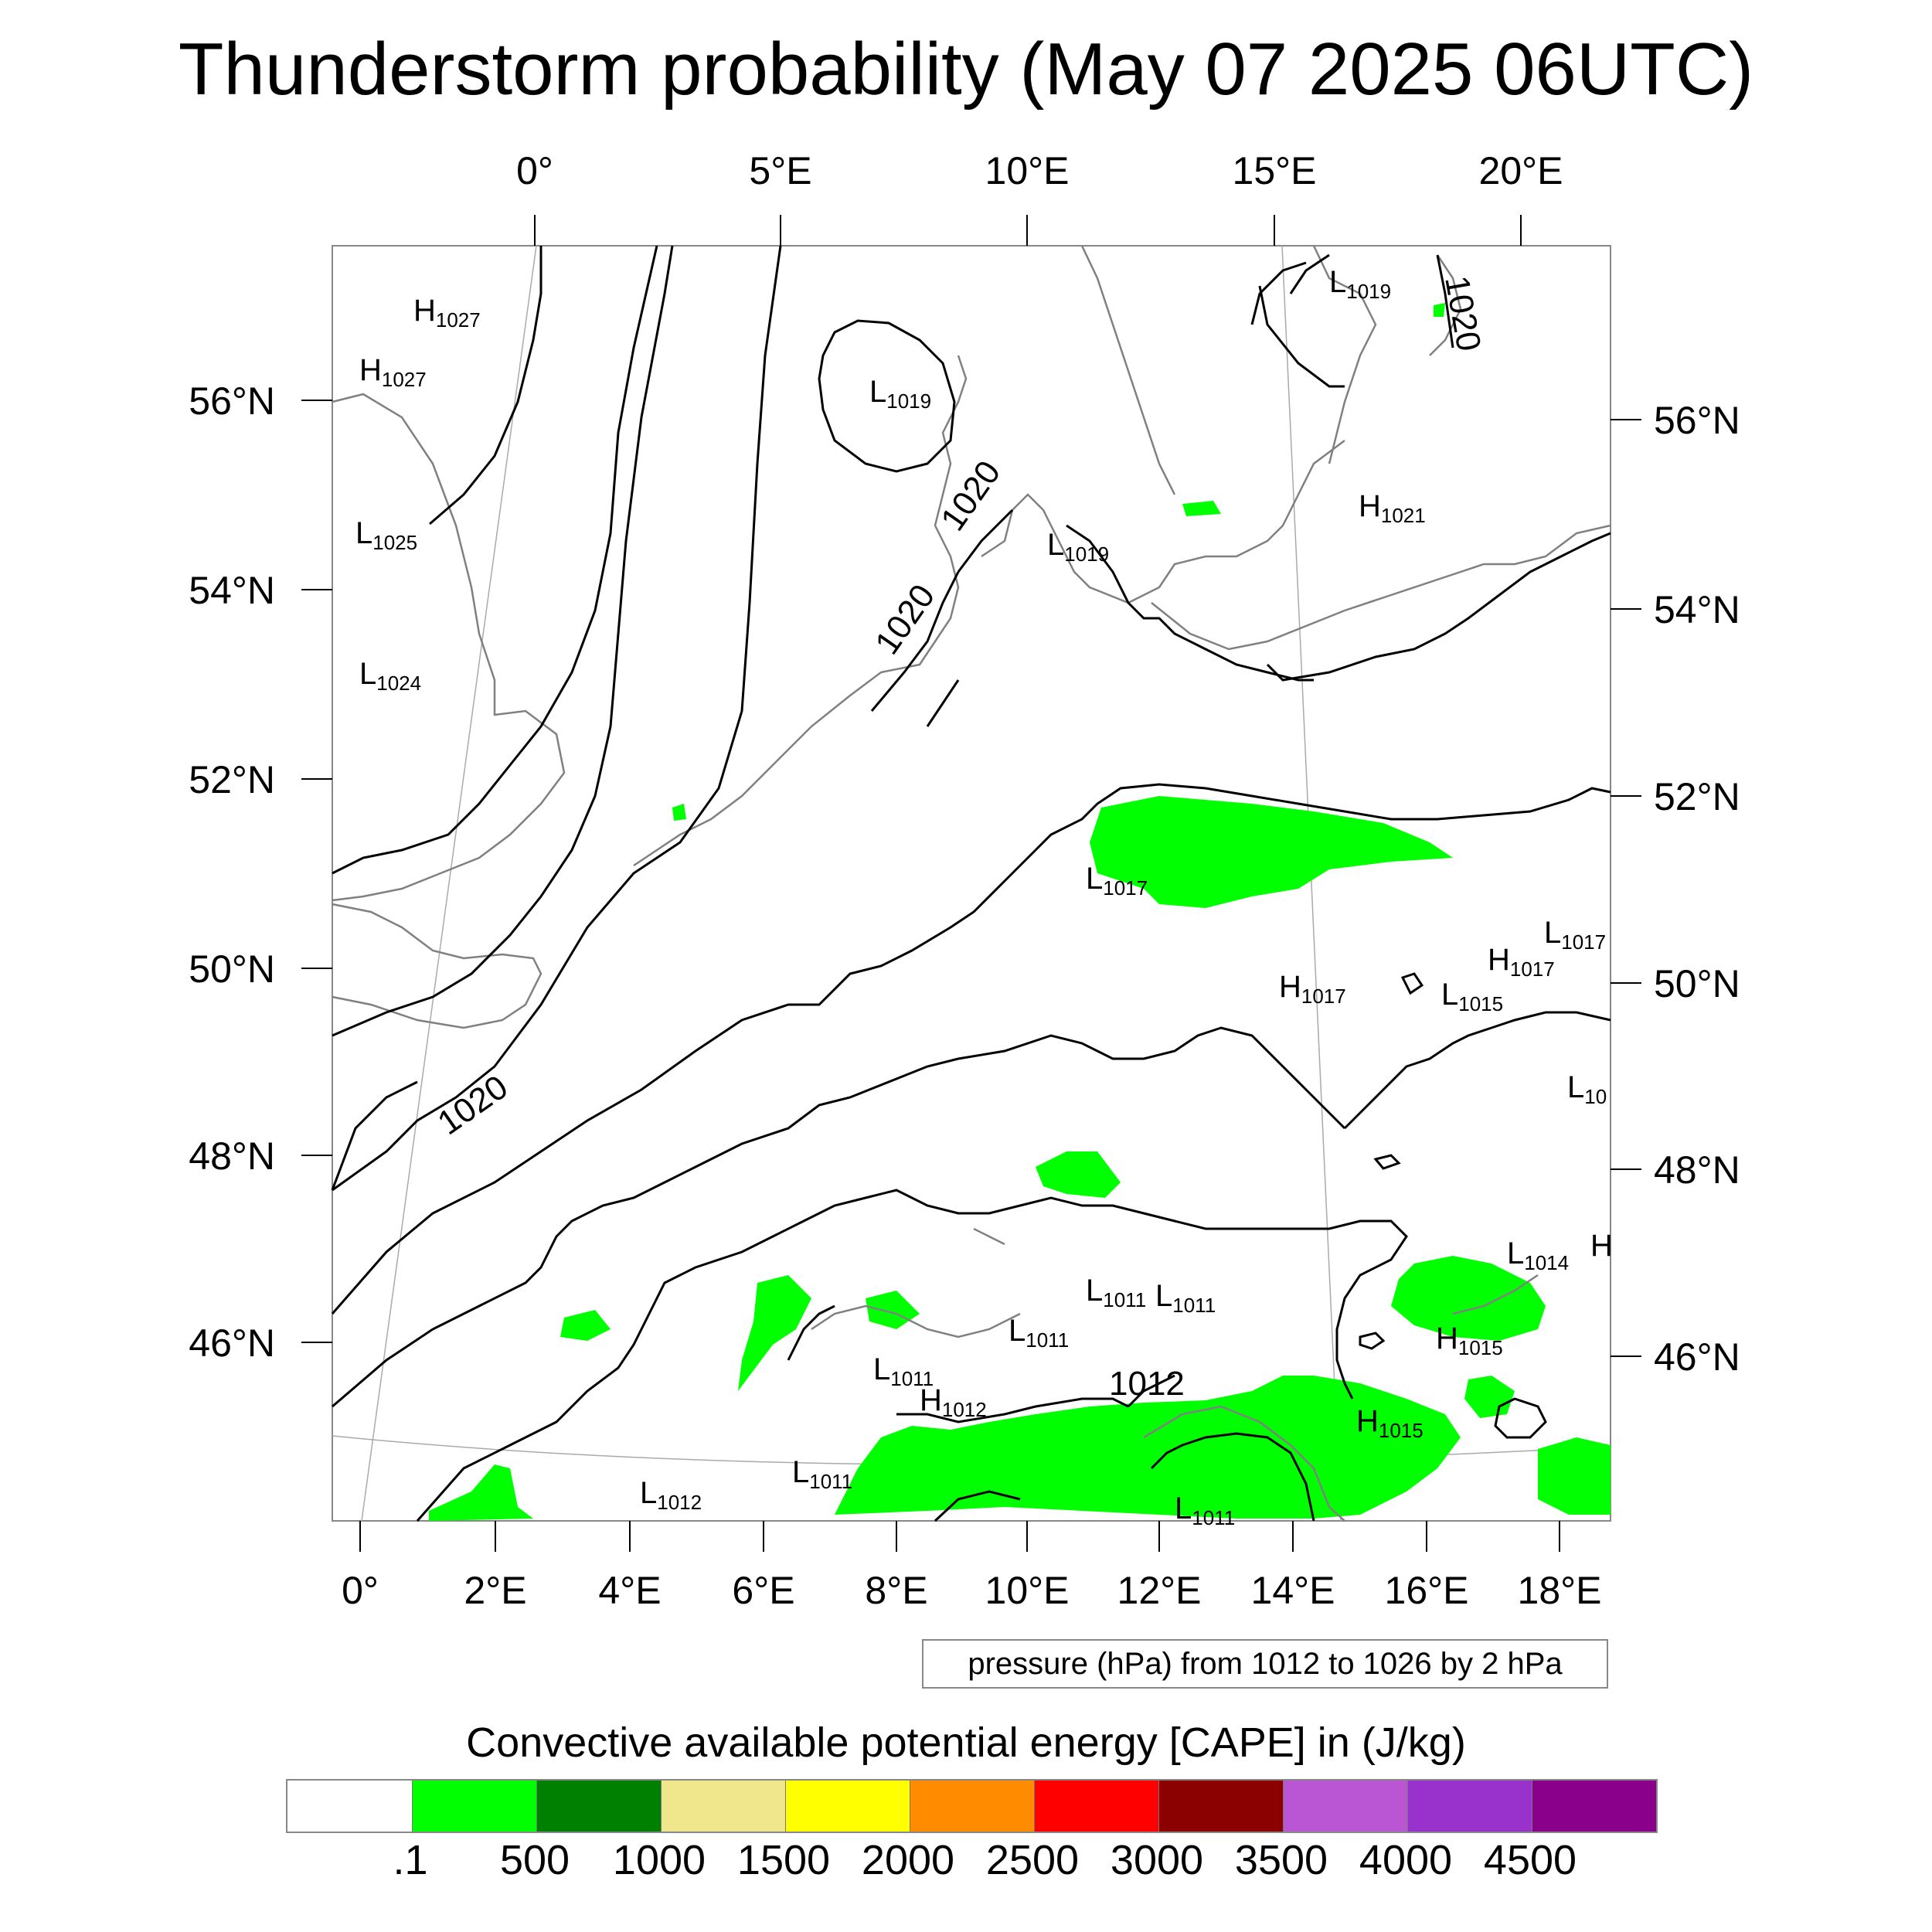 This screenshot has height=1932, width=1932. Describe the element at coordinates (585, 1326) in the screenshot. I see `cape-area-west` at that location.